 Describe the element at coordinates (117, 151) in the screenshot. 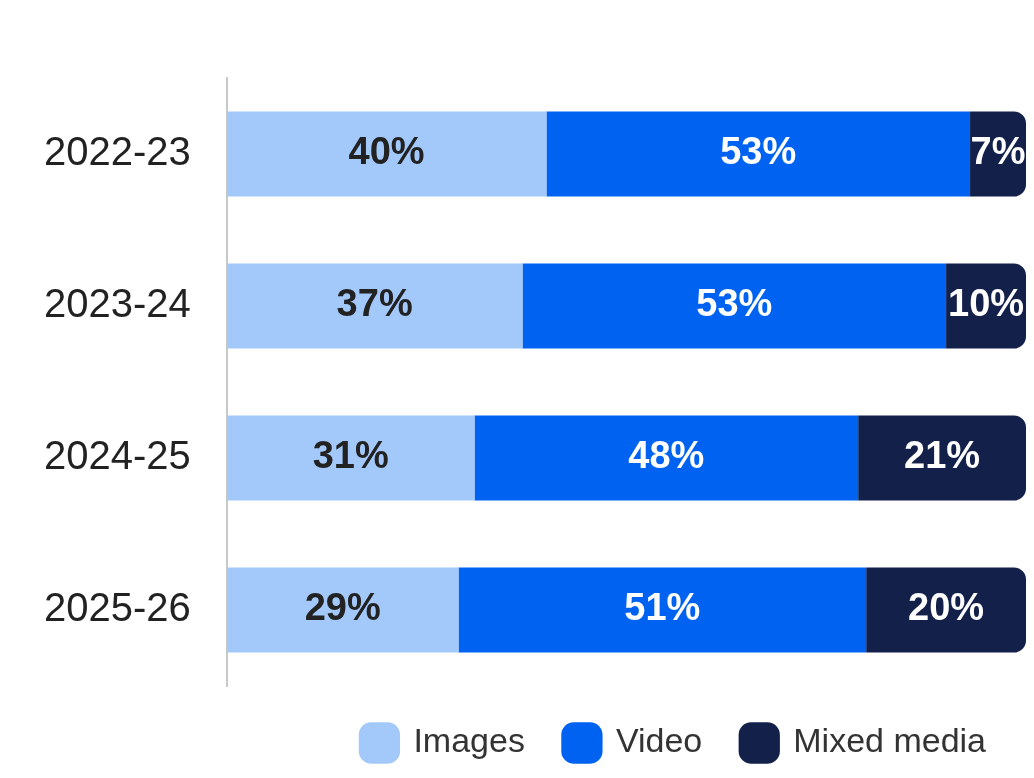

I see `y-tick-label: 2022-23` at that location.